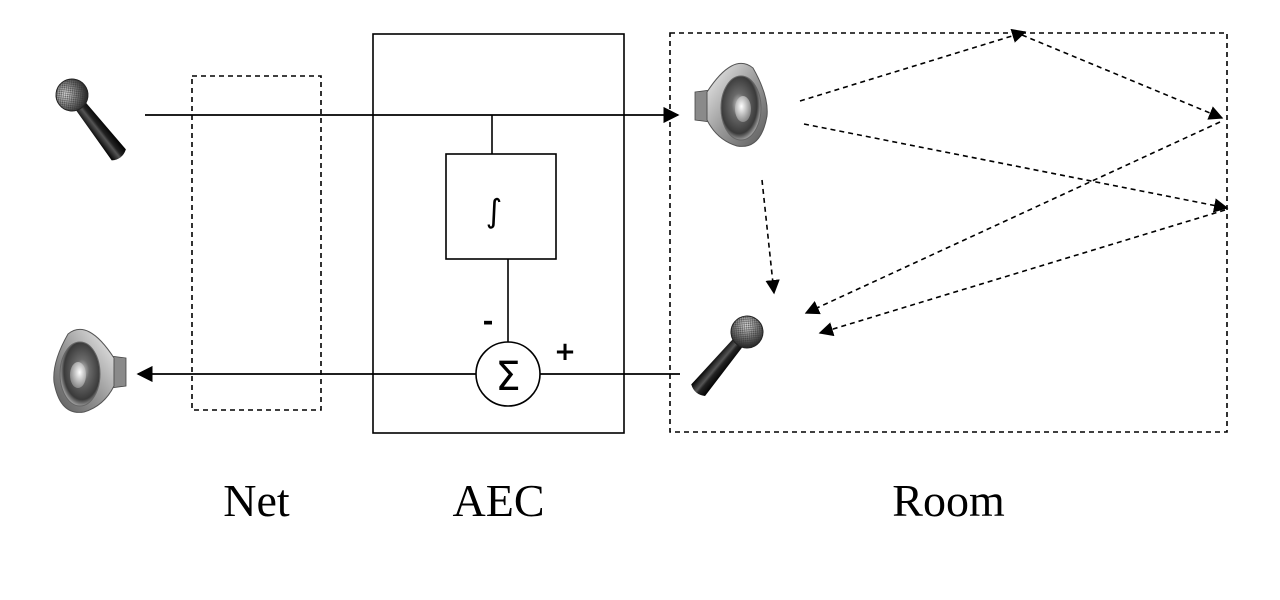 The width and height of the screenshot is (1280, 600). What do you see at coordinates (91, 120) in the screenshot?
I see `far-end-microphone-icon` at bounding box center [91, 120].